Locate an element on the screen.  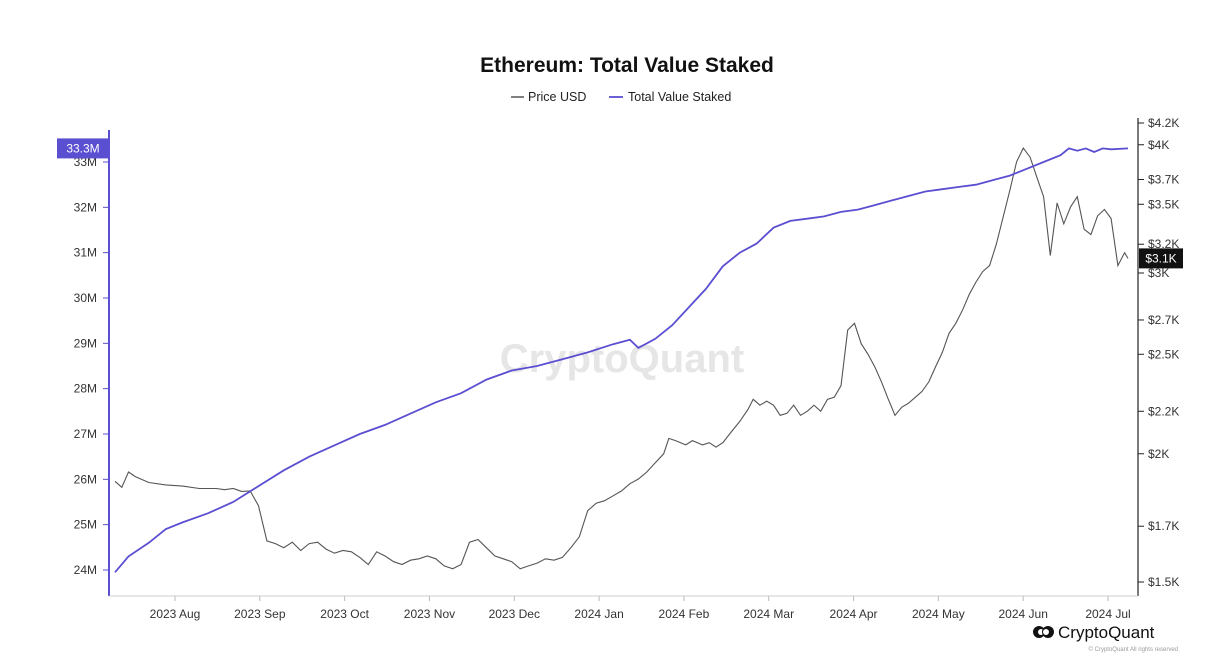
right-current-value-badge: $3.1K is located at coordinates (1161, 258).